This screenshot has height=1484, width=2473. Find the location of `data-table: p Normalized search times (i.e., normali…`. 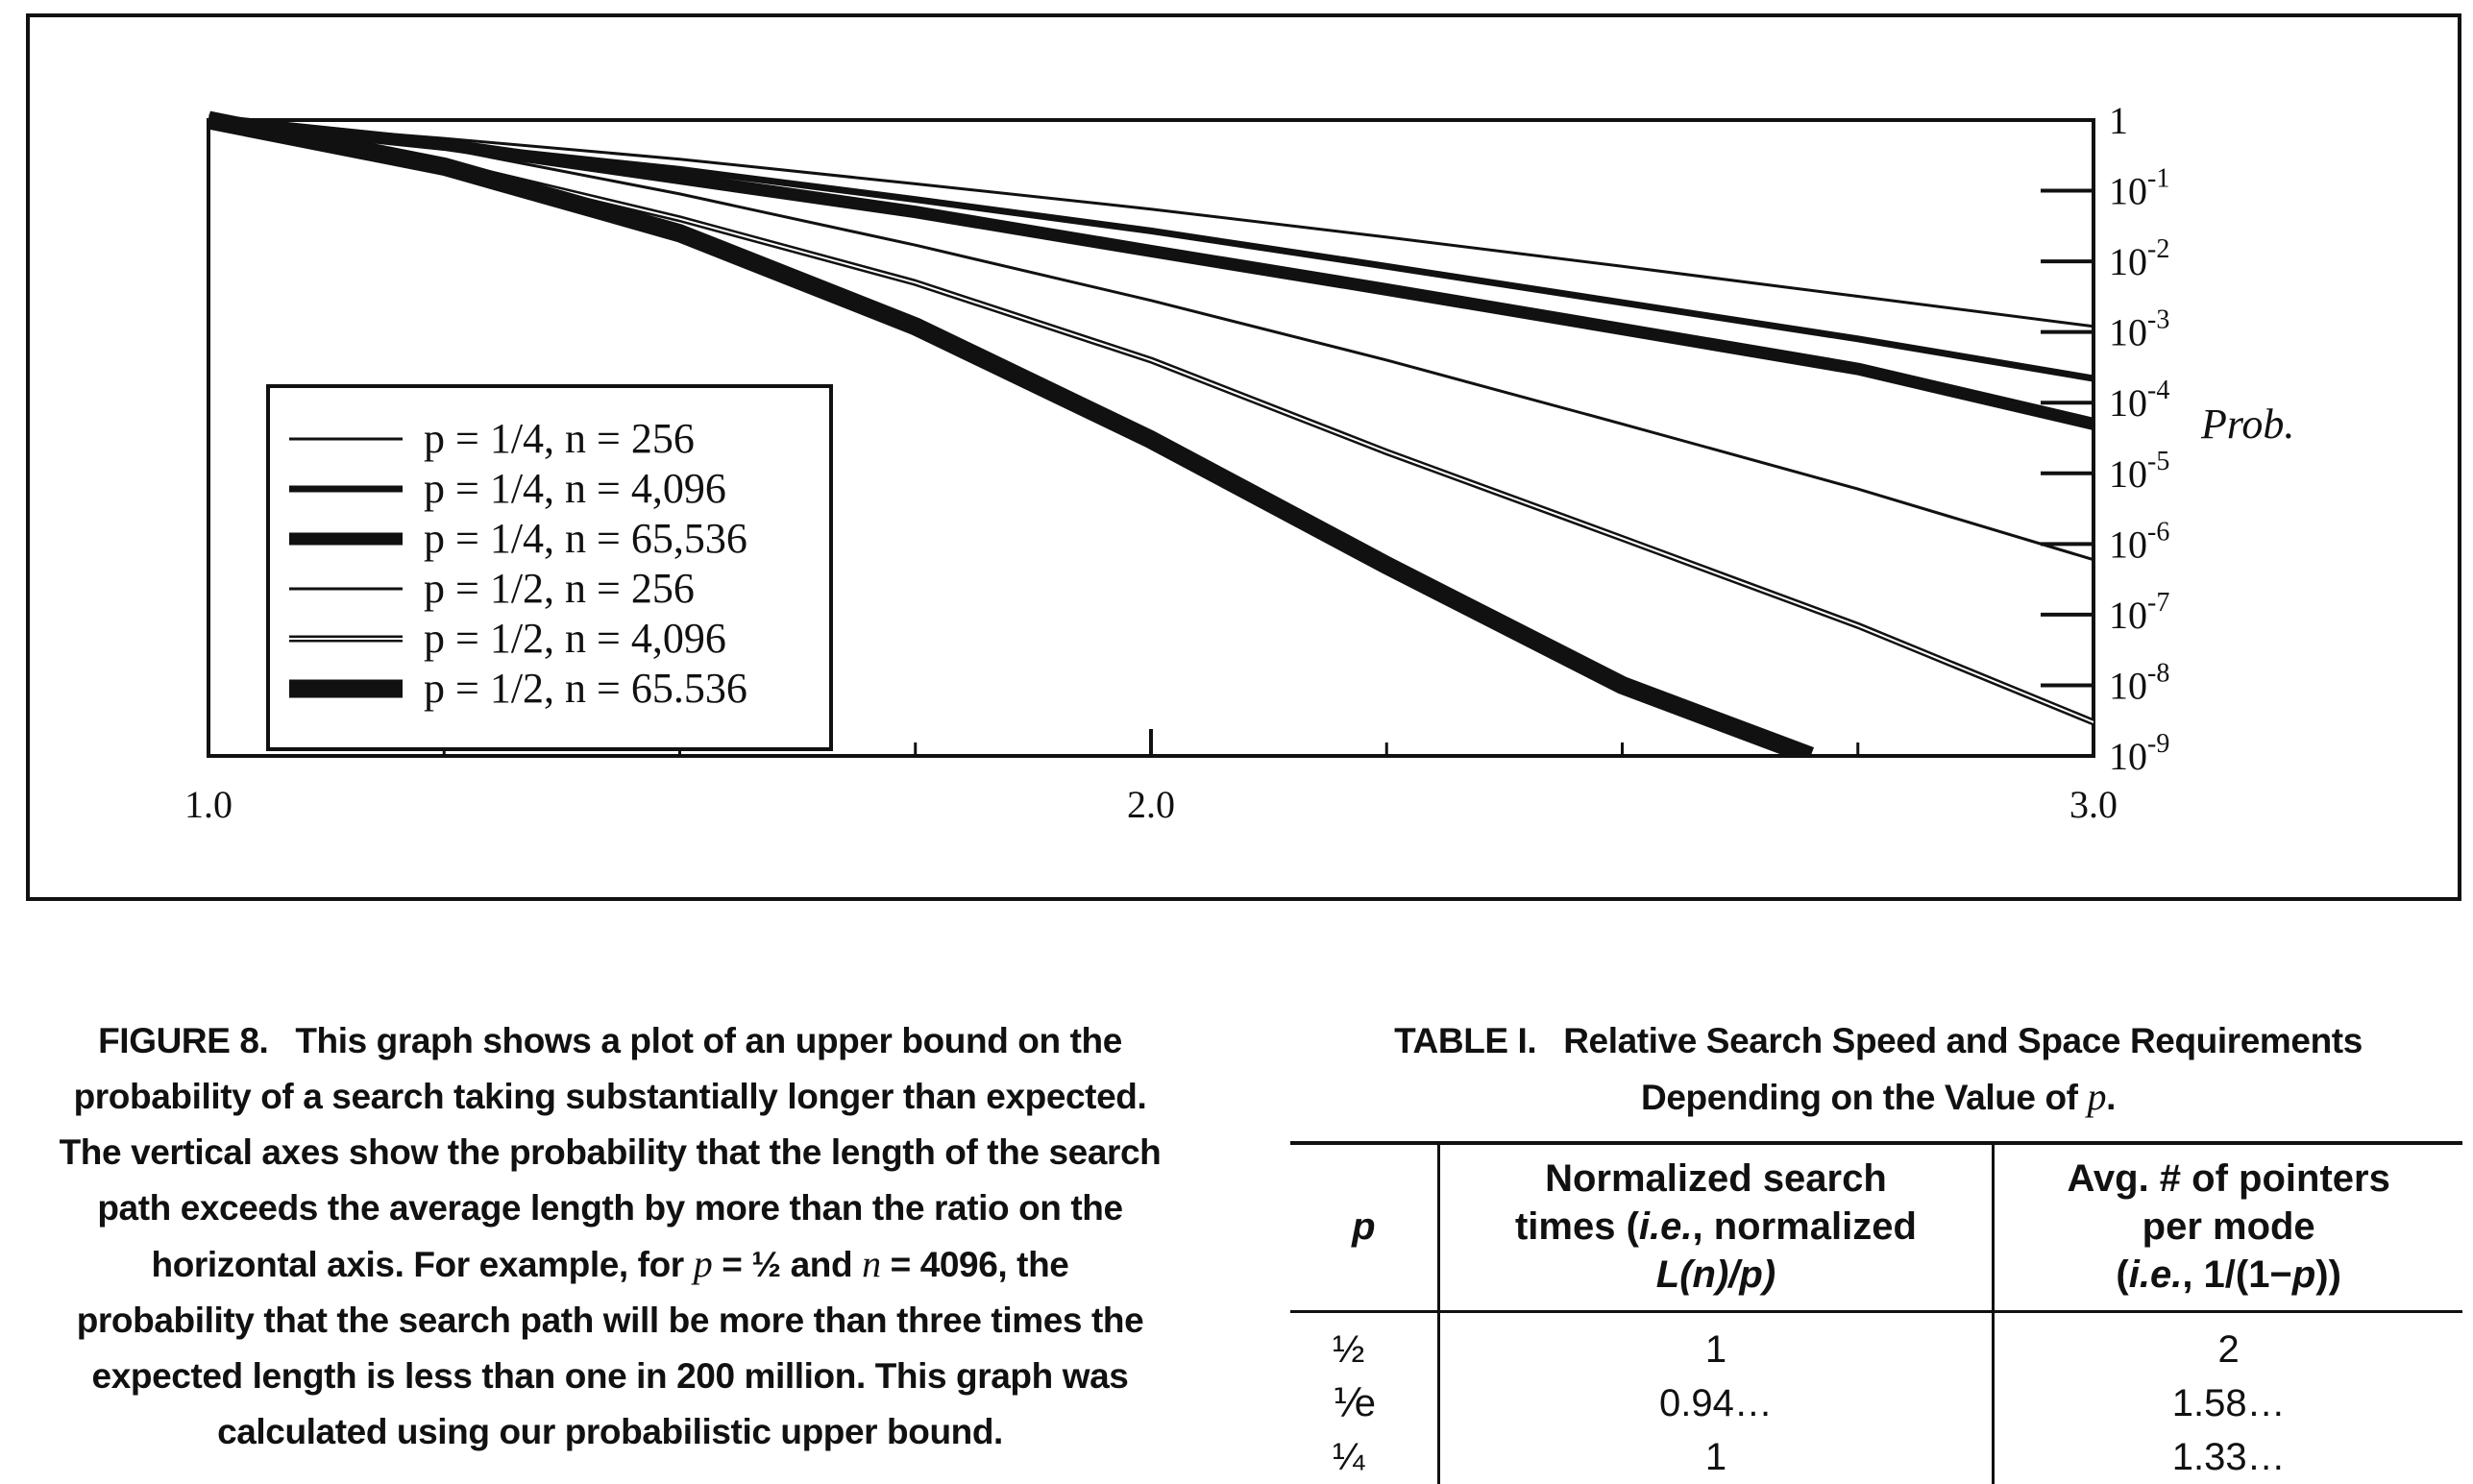

data-table: p Normalized search times (i.e., normali… is located at coordinates (1876, 1312).